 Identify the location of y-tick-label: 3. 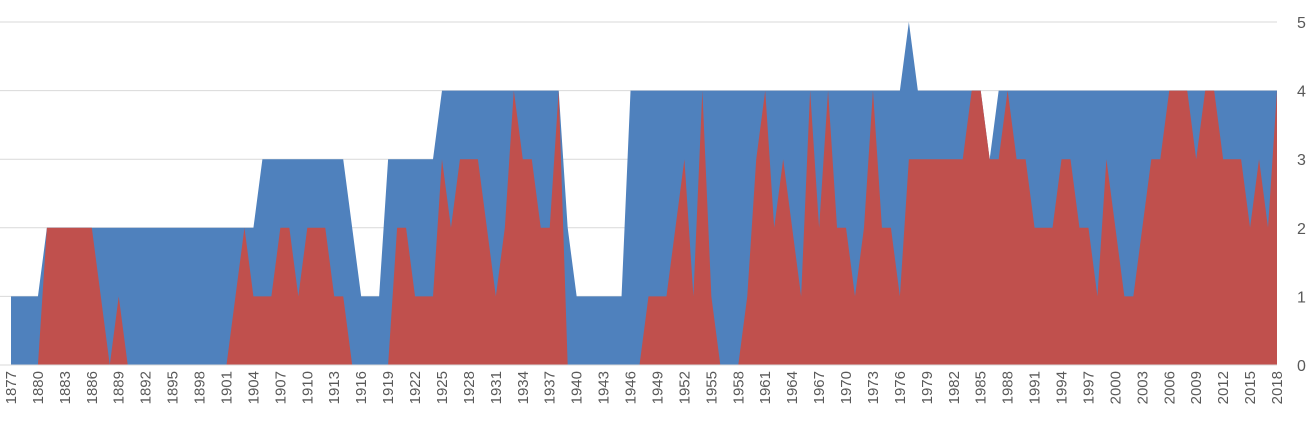
(1301, 160).